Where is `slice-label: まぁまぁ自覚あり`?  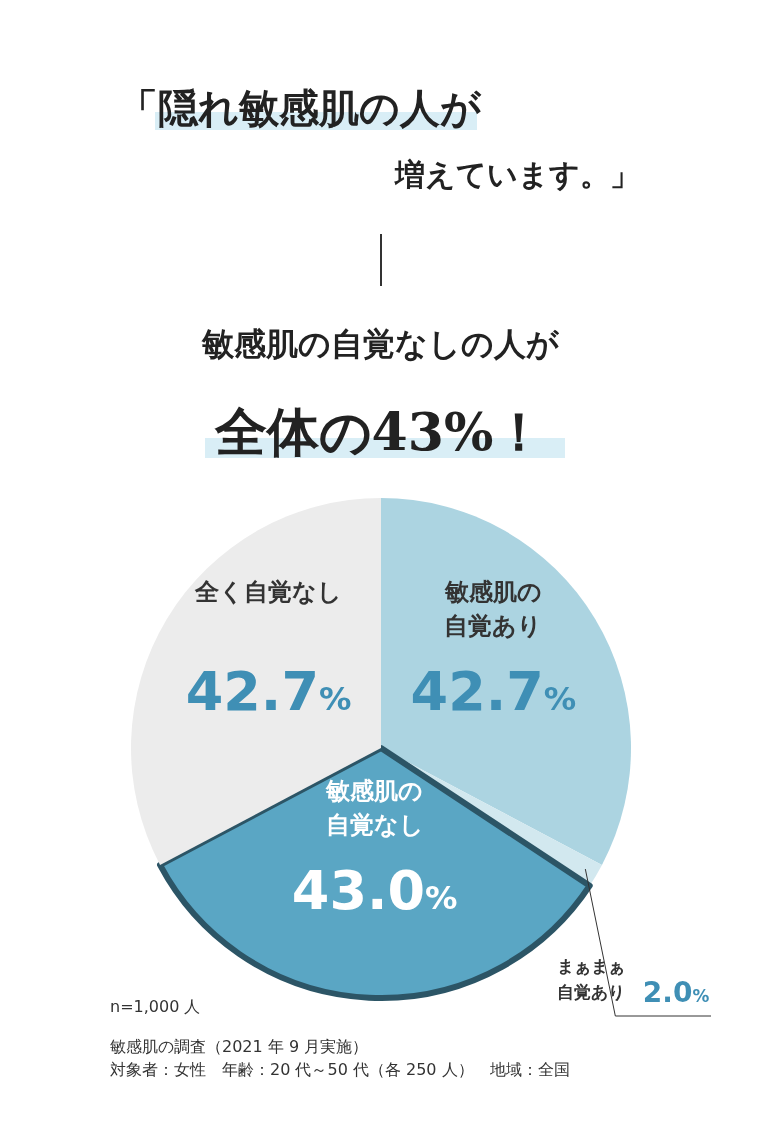 slice-label: まぁまぁ自覚あり is located at coordinates (591, 979).